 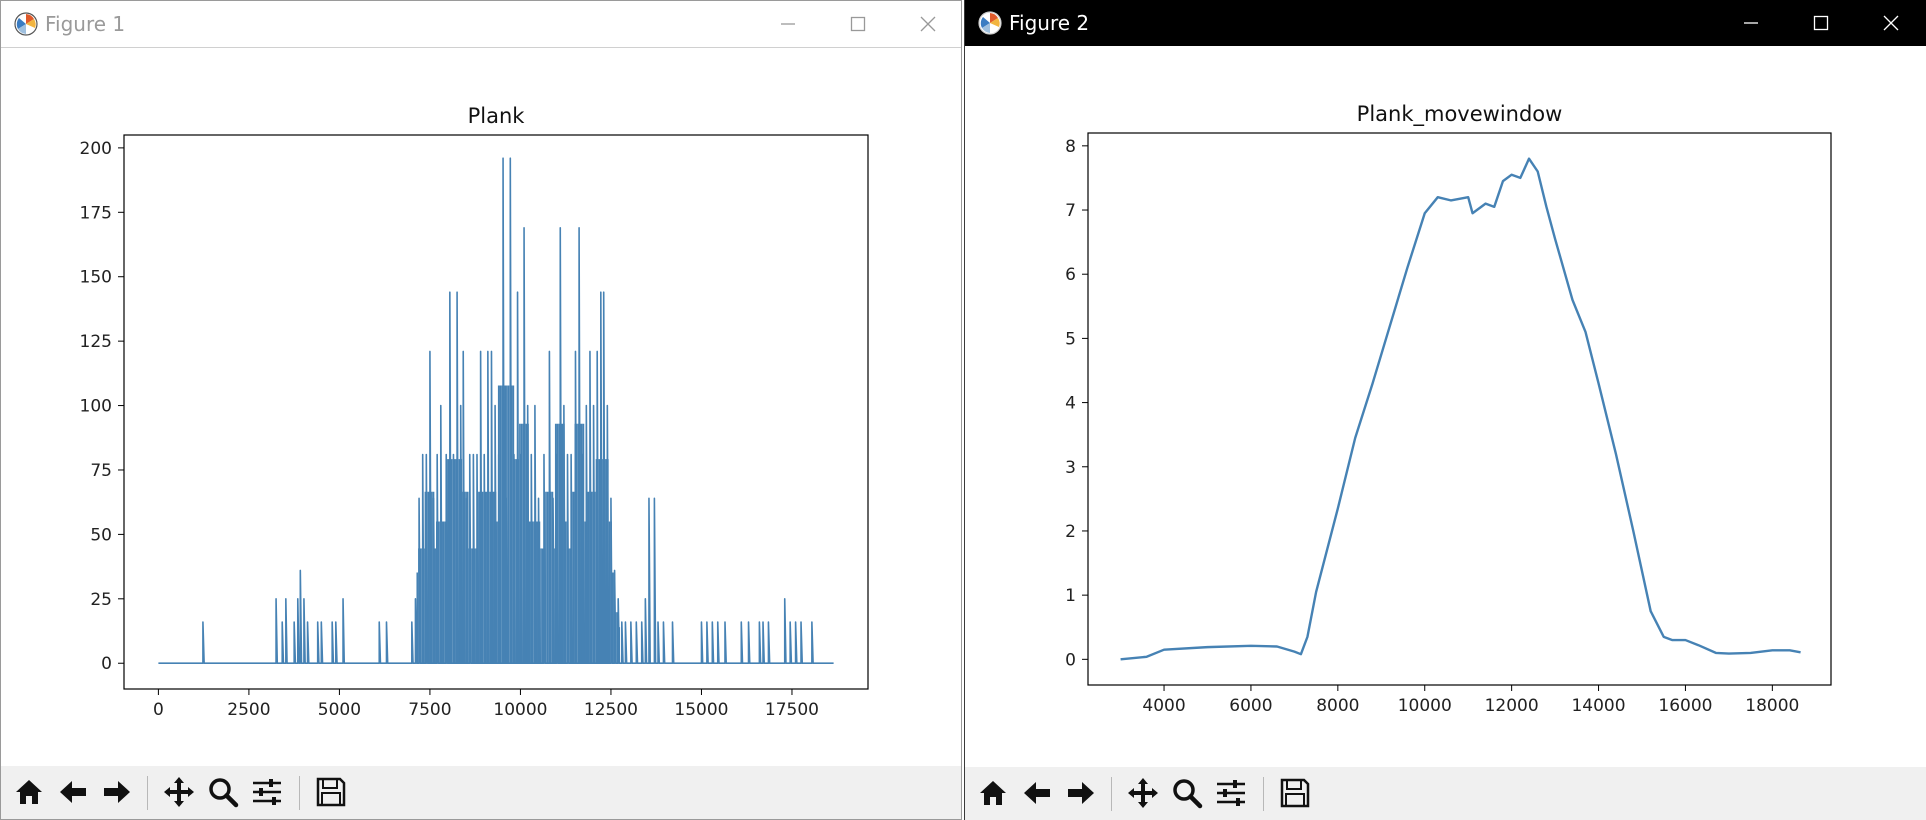 I want to click on y-tick-label: 1, so click(x=1070, y=596).